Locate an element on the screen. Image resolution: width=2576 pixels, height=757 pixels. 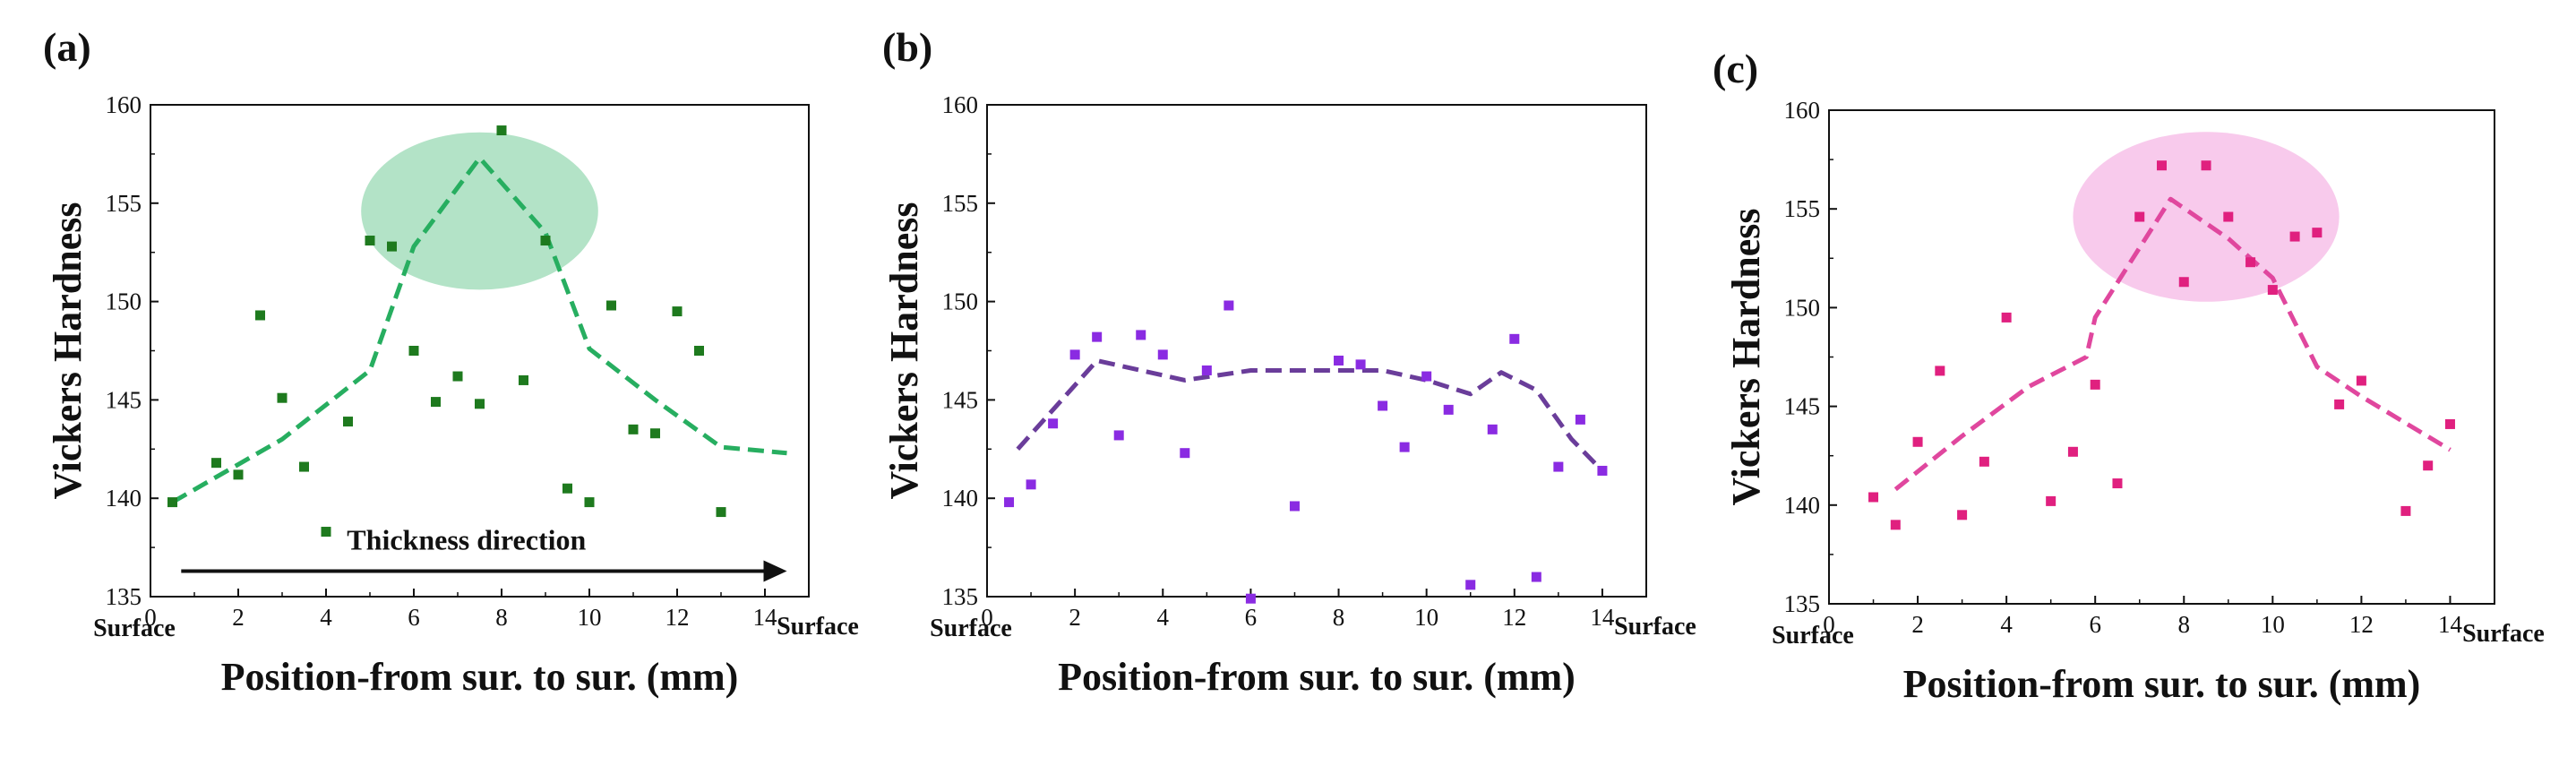
x-tick-label: 14 is located at coordinates (1602, 618).